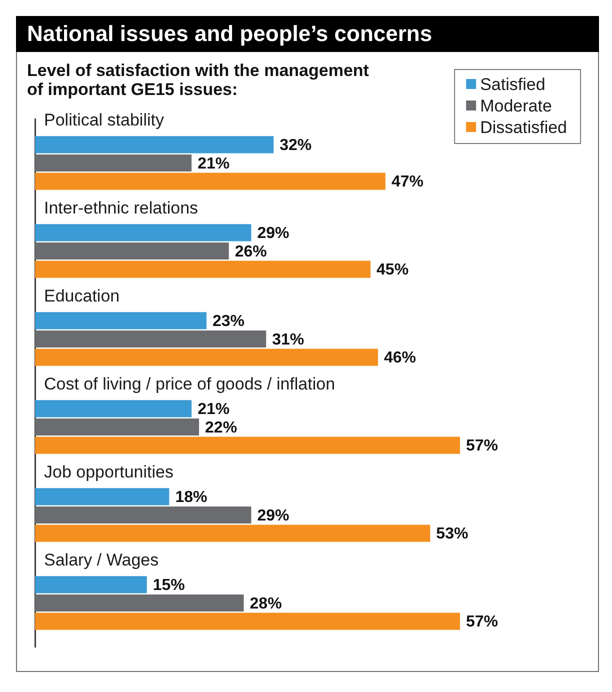 Image resolution: width=612 pixels, height=692 pixels. Describe the element at coordinates (513, 84) in the screenshot. I see `legend-label: Satisfied` at that location.